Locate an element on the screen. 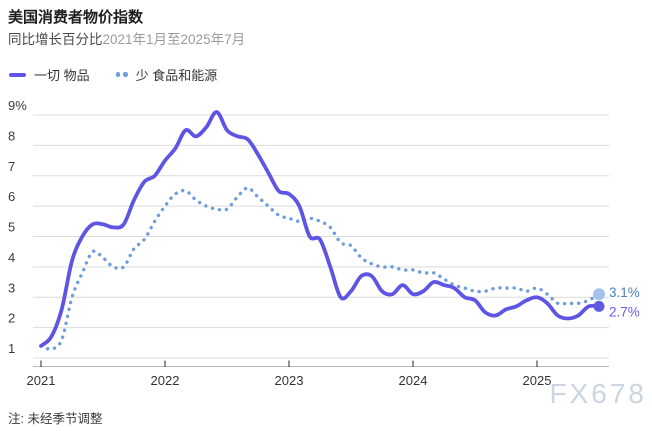 The image size is (652, 431). x-axis-tick-label: 2024 is located at coordinates (413, 380).